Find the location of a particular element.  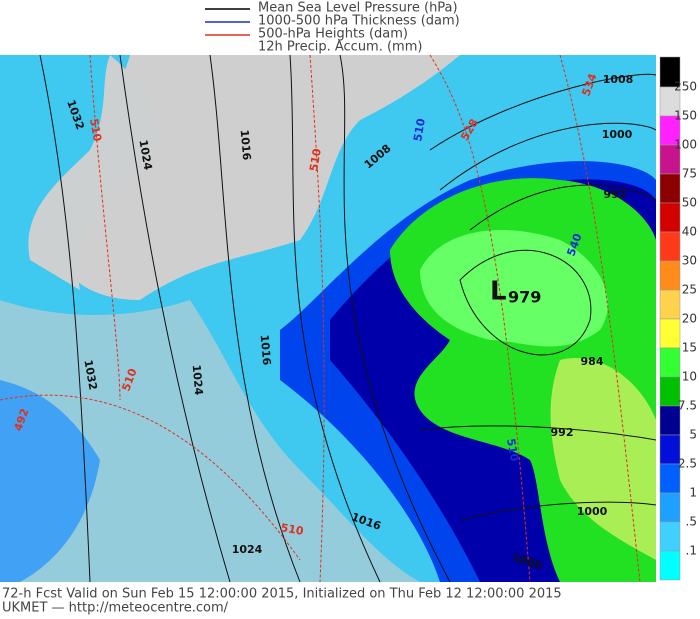

colorbar-label: 150 is located at coordinates (685, 116).